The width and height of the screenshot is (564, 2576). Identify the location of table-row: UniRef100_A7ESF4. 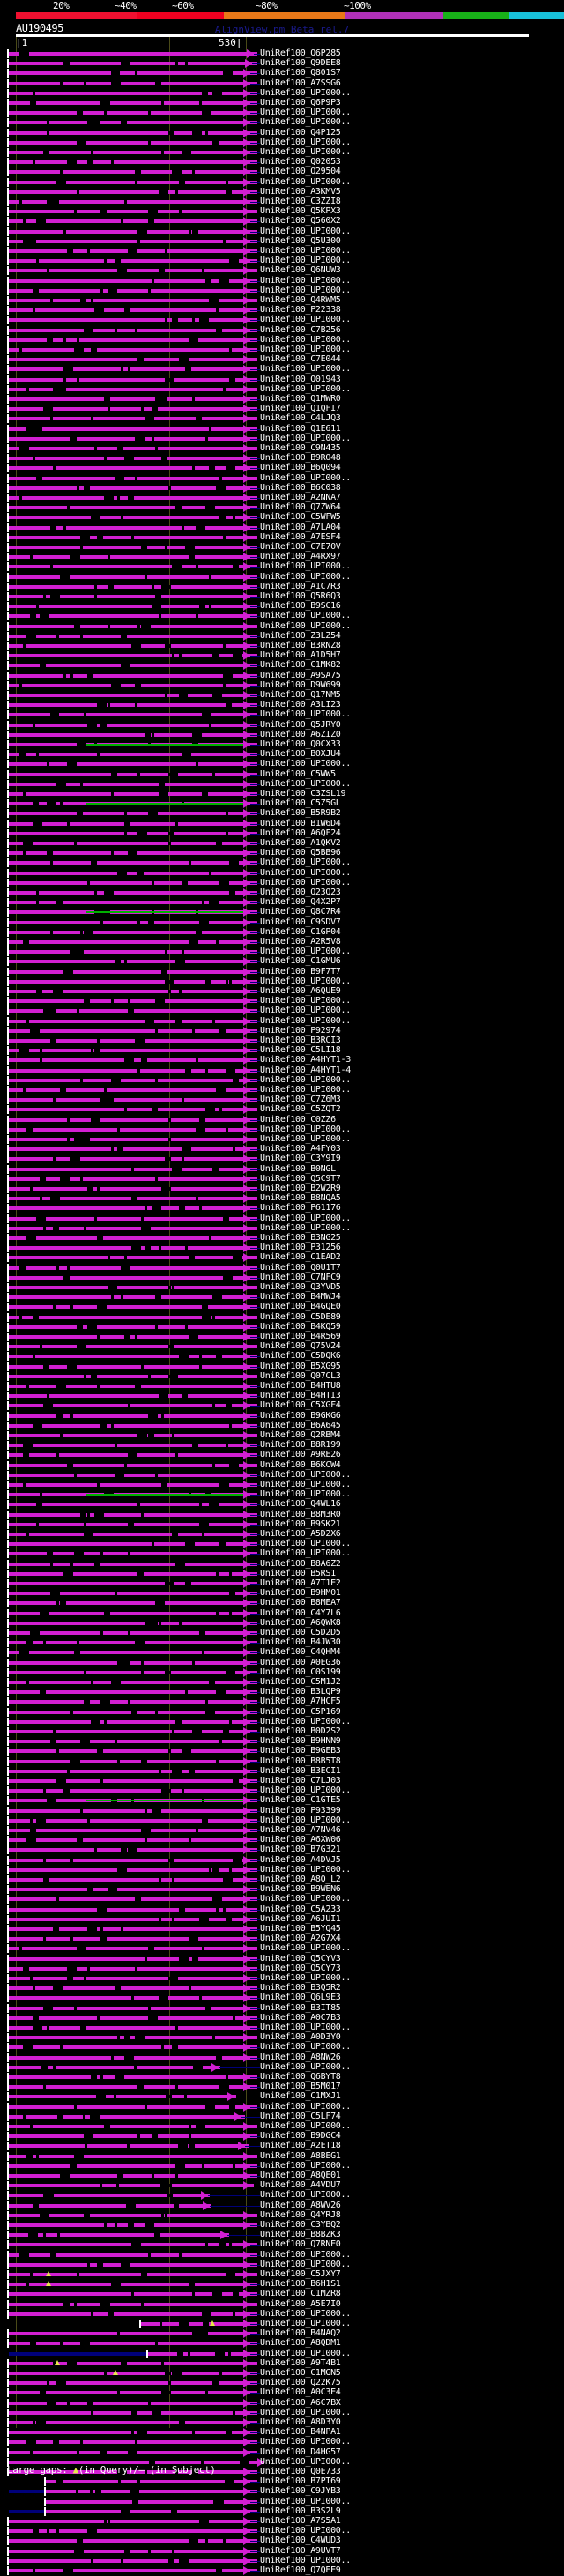
(282, 537).